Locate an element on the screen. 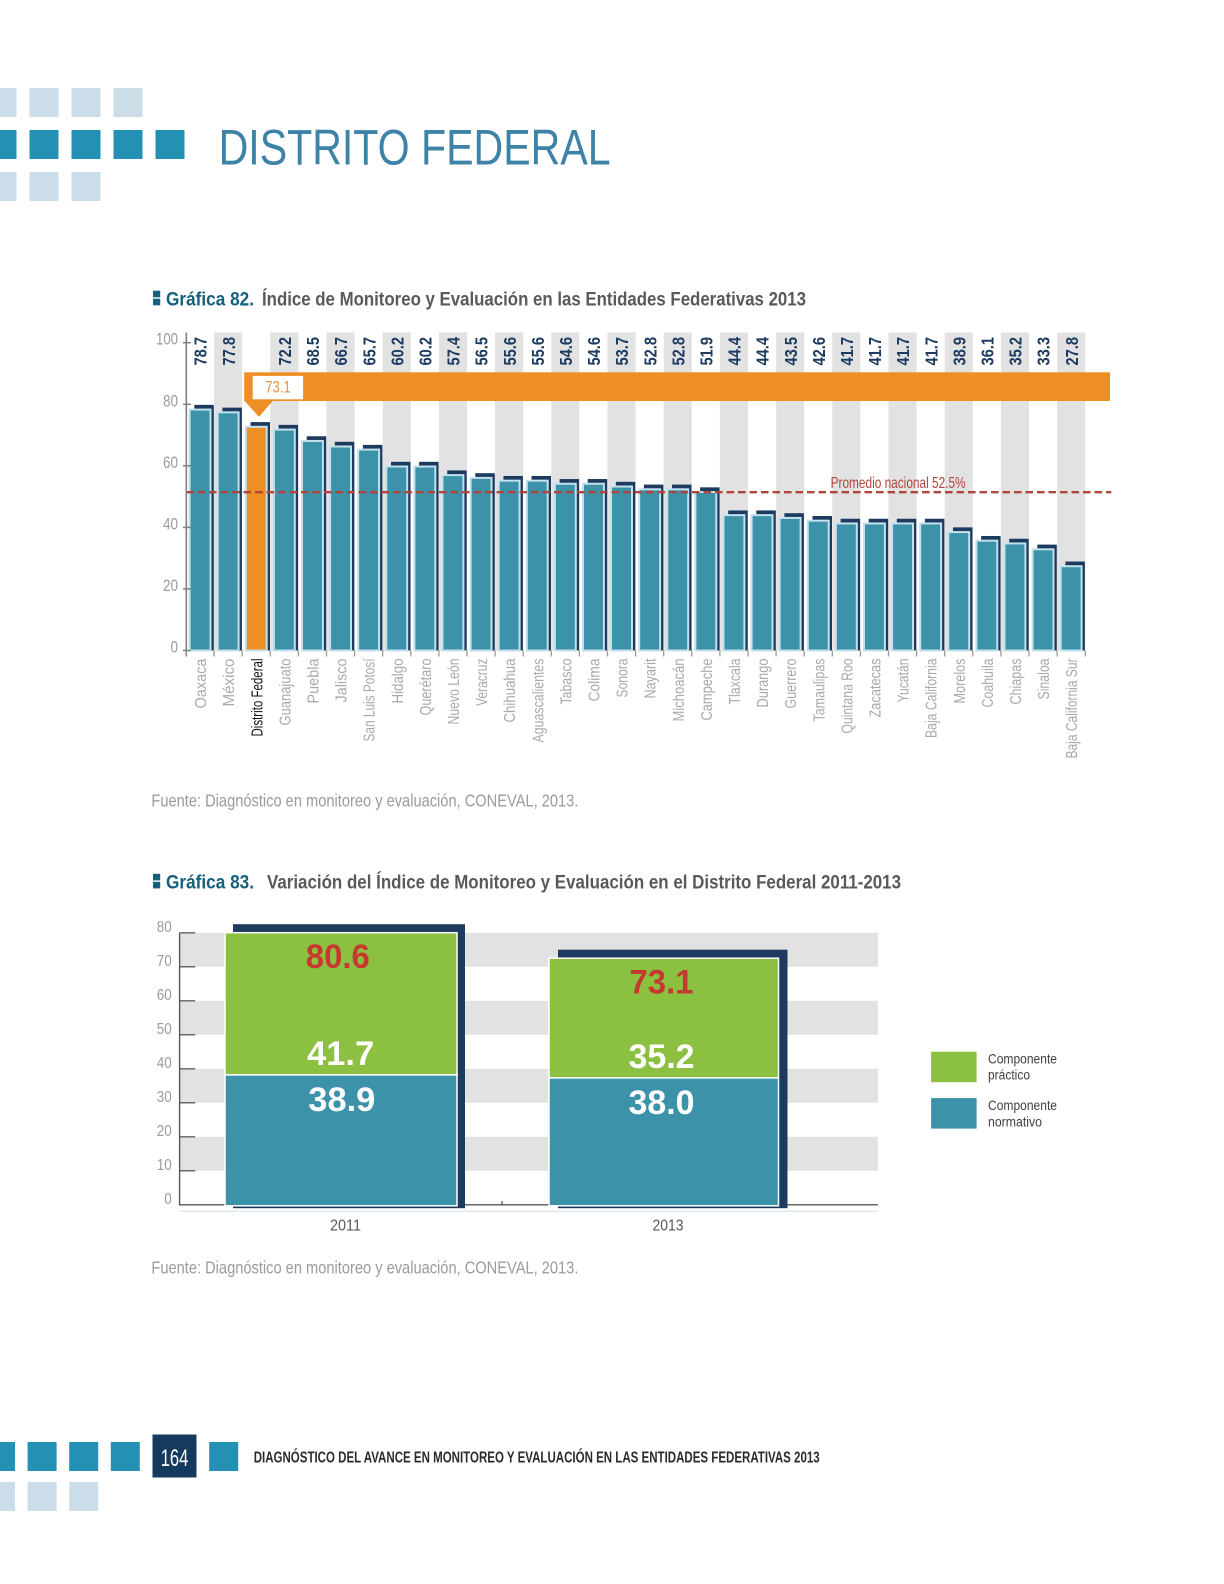 This screenshot has height=1584, width=1224. svg-text: 100 is located at coordinates (167, 340).